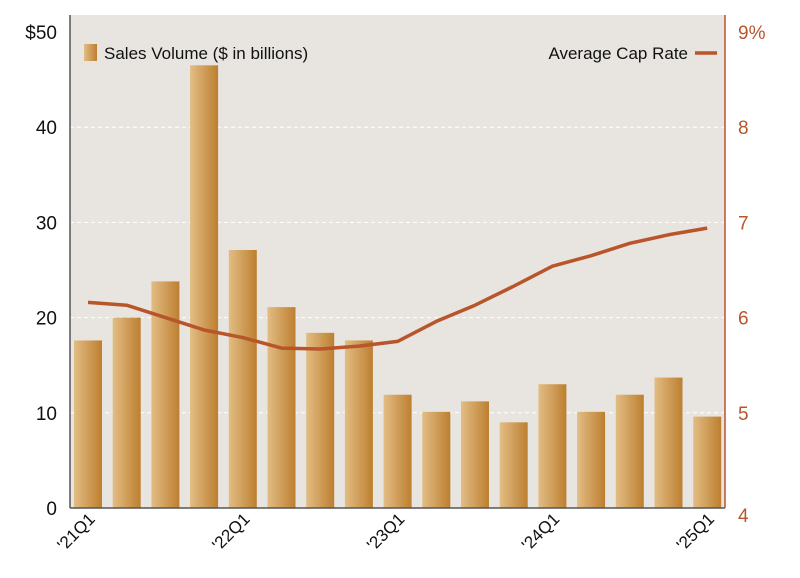 This screenshot has height=578, width=800. I want to click on bar-'22Q1, so click(242, 379).